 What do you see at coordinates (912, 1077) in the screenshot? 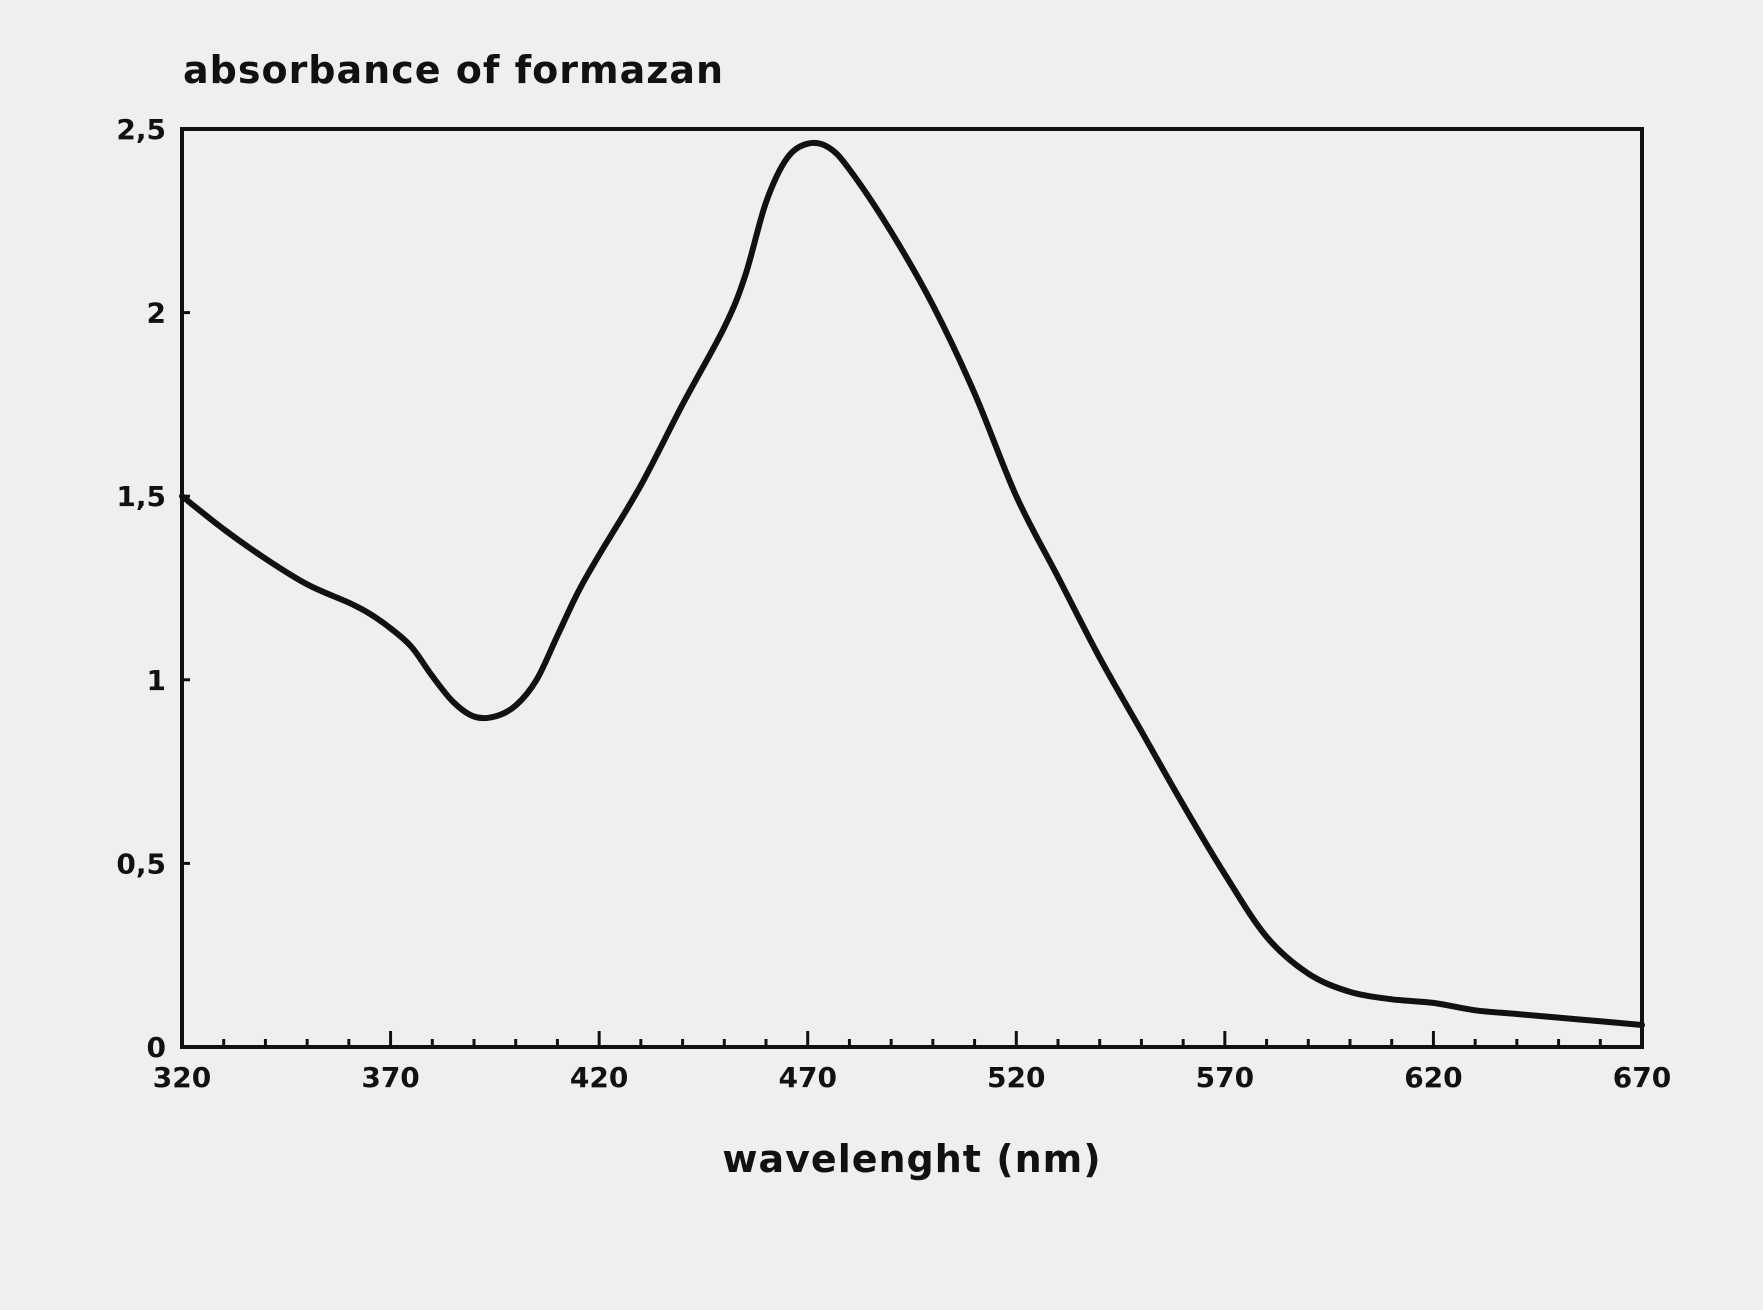
I see `x-axis-tick-labels: 320 370 420 470 520 570 620 670` at bounding box center [912, 1077].